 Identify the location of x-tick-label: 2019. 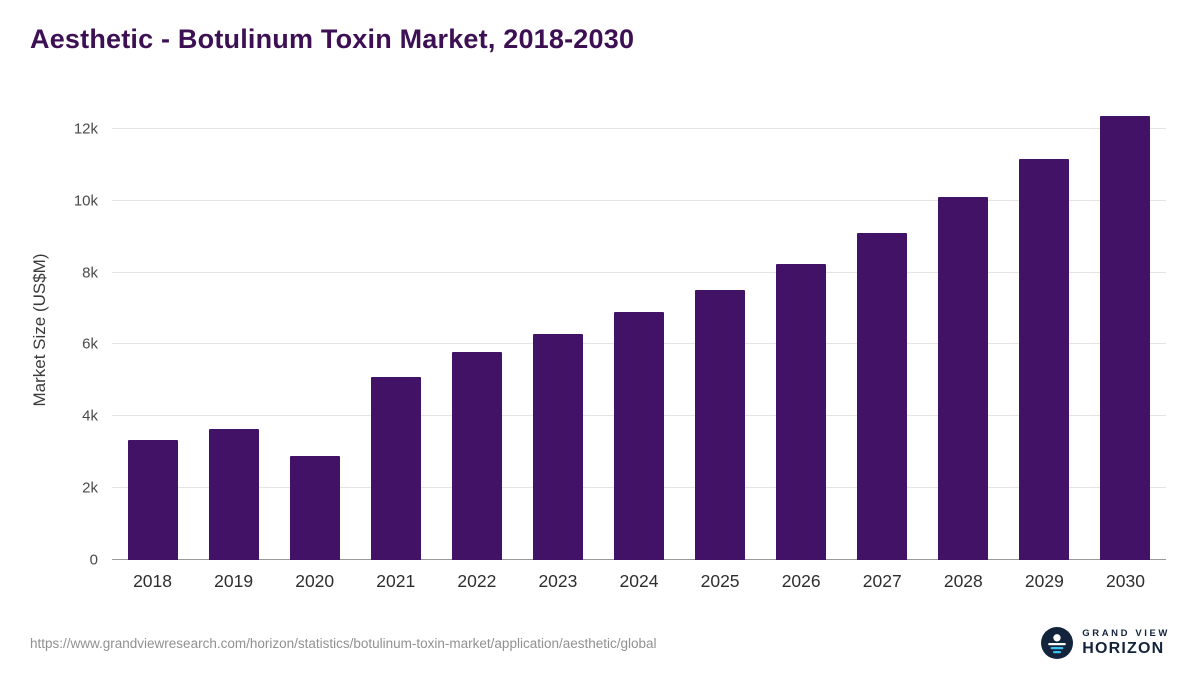
(234, 581).